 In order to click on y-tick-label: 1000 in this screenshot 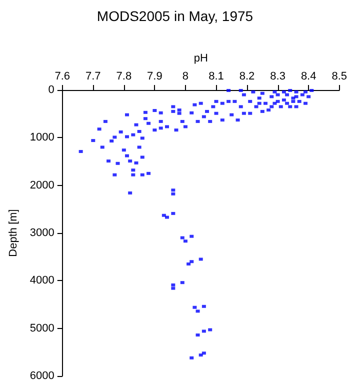, I will do `click(42, 138)`.